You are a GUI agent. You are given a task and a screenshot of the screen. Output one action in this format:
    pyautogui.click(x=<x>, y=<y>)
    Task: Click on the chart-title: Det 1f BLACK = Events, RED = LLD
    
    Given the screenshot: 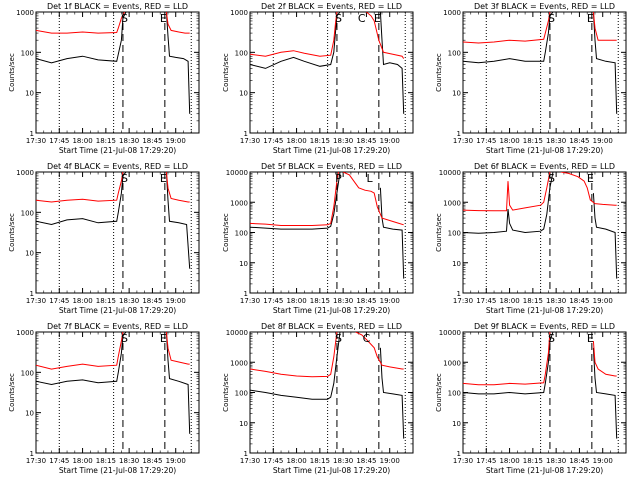 What is the action you would take?
    pyautogui.click(x=117, y=6)
    